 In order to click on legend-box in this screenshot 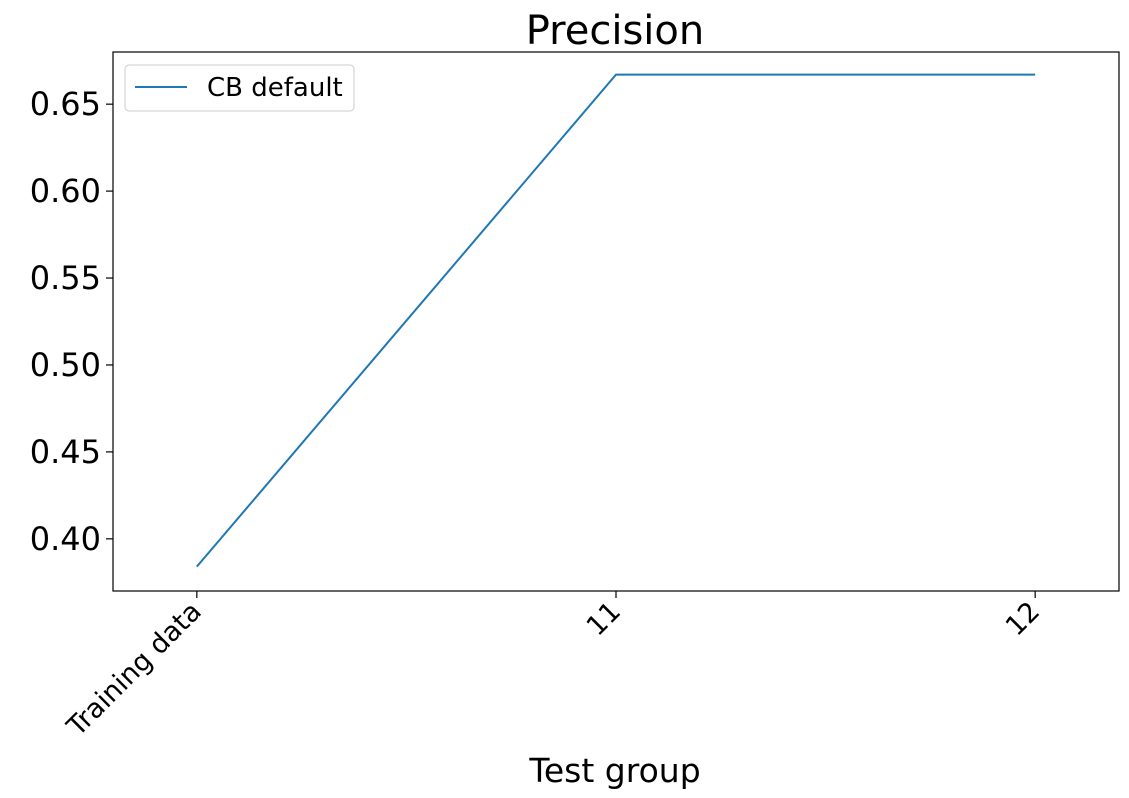, I will do `click(239, 88)`.